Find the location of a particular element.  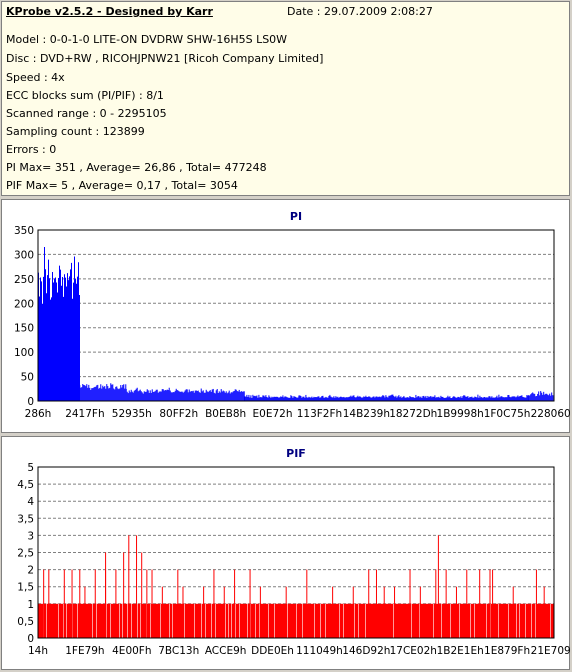

y-tick-label: 0,5 is located at coordinates (25, 622).